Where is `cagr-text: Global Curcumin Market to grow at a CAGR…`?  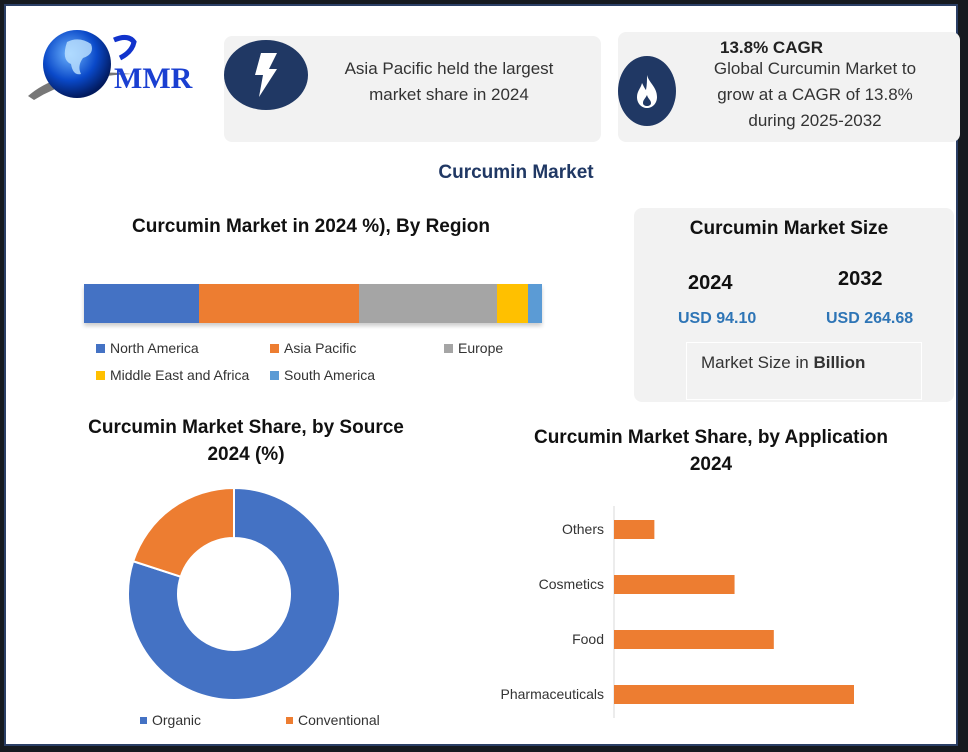 cagr-text: Global Curcumin Market to grow at a CAGR… is located at coordinates (815, 94).